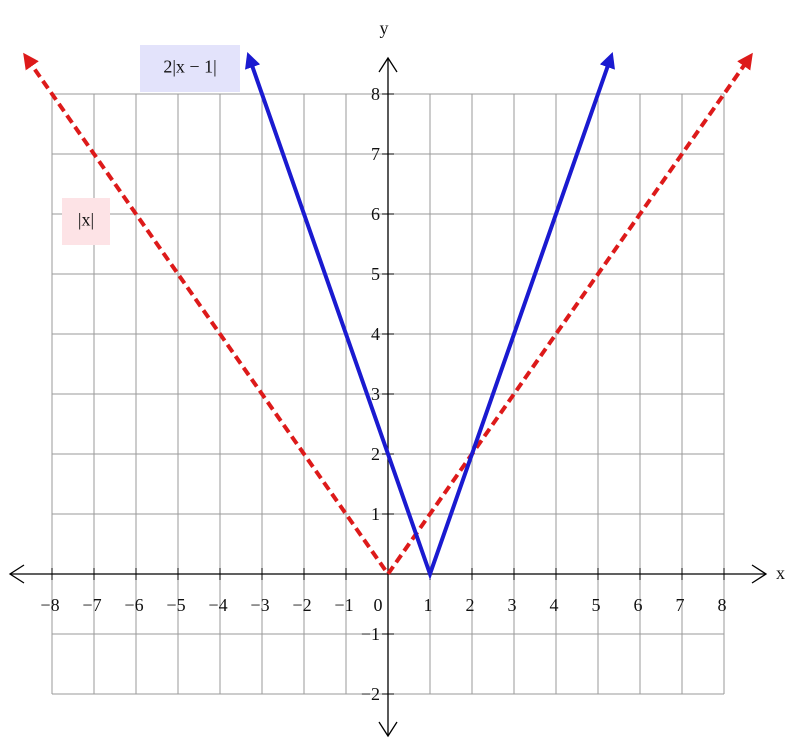 This screenshot has width=800, height=750. I want to click on y-tick-label: −1, so click(370, 634).